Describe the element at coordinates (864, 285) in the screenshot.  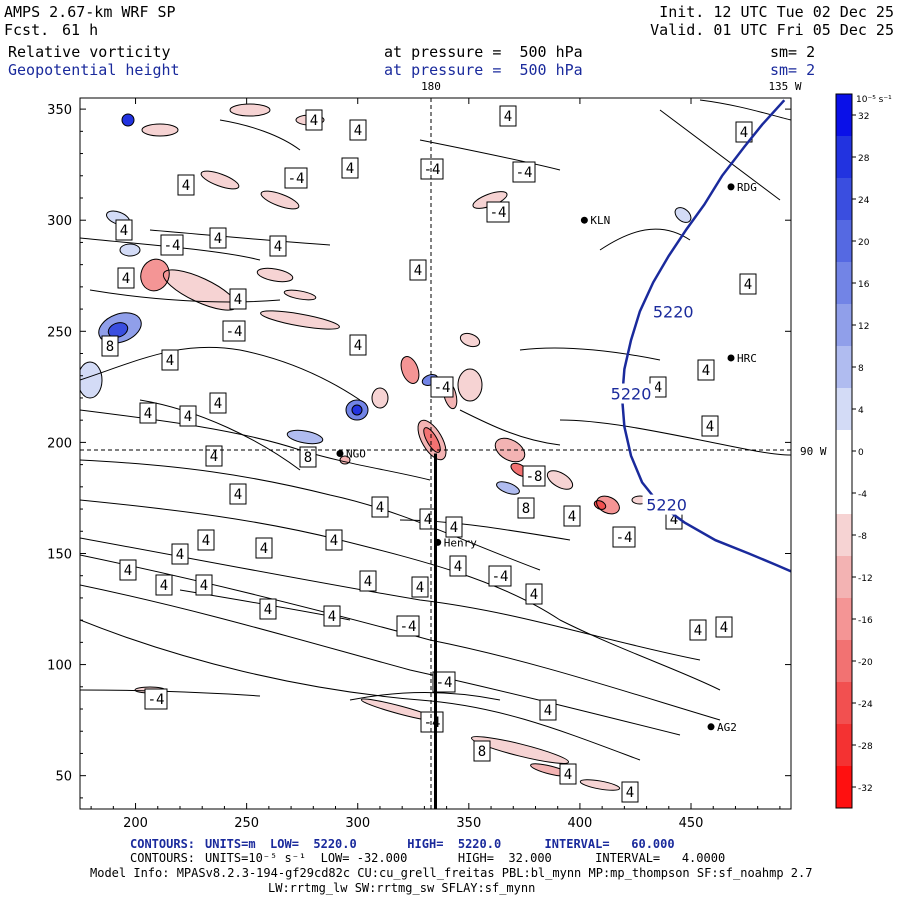
I see `colorbar-tick-label: 16` at that location.